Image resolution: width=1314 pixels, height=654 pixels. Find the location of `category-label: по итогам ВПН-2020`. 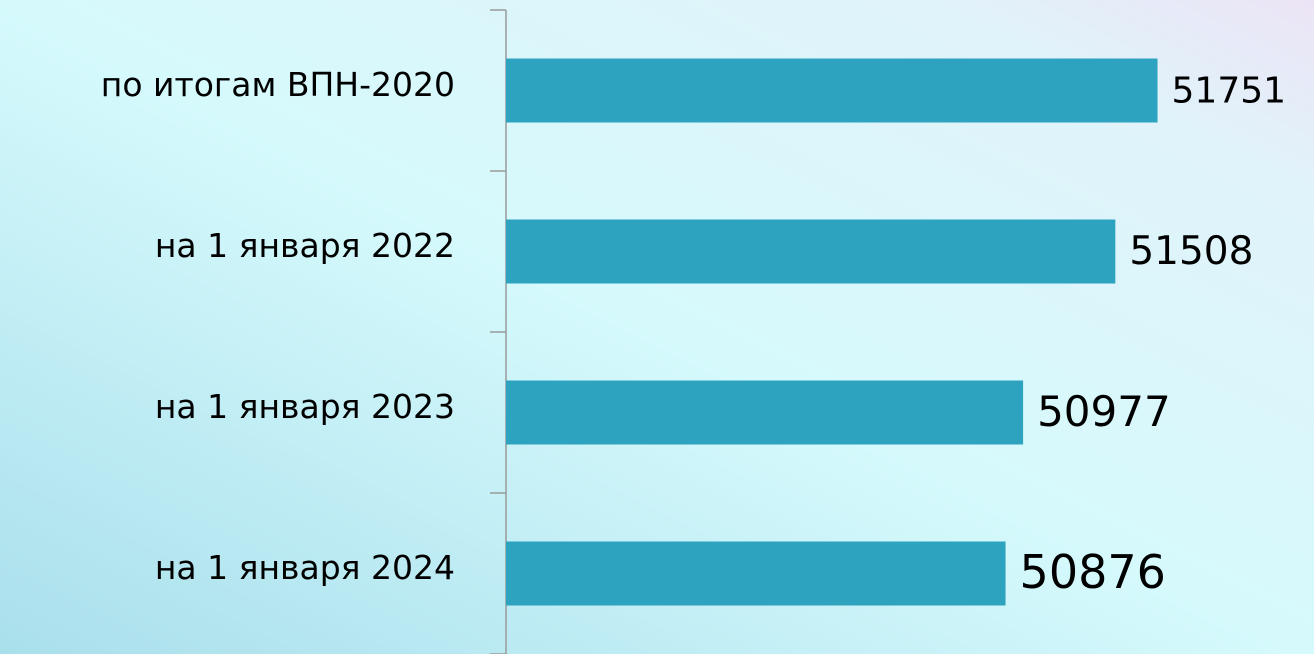

category-label: по итогам ВПН-2020 is located at coordinates (278, 84).